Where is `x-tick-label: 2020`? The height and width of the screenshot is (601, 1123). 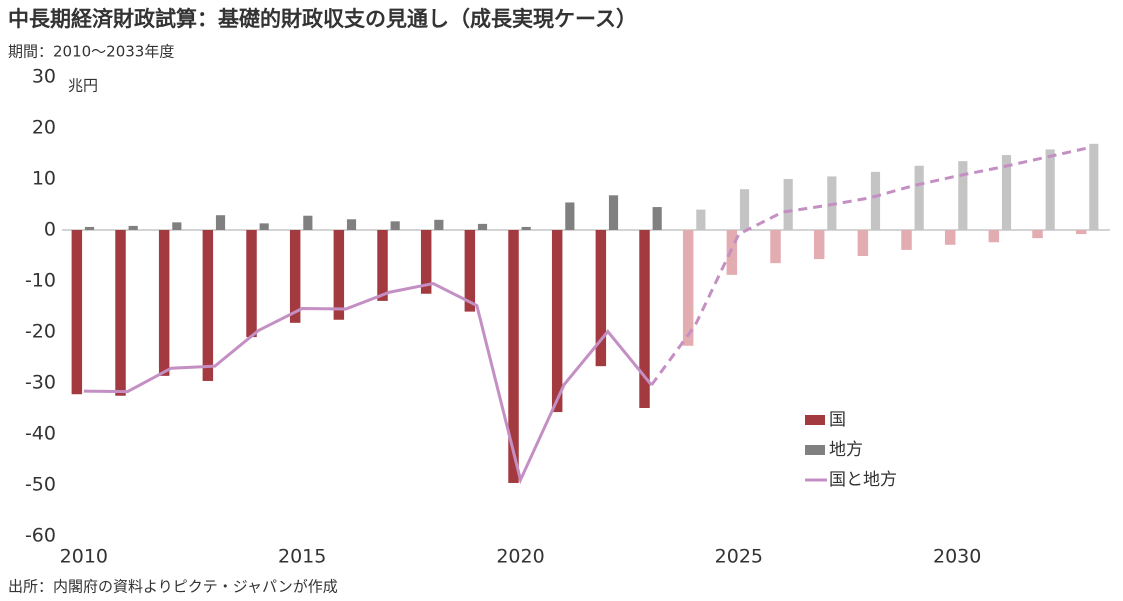 x-tick-label: 2020 is located at coordinates (520, 557).